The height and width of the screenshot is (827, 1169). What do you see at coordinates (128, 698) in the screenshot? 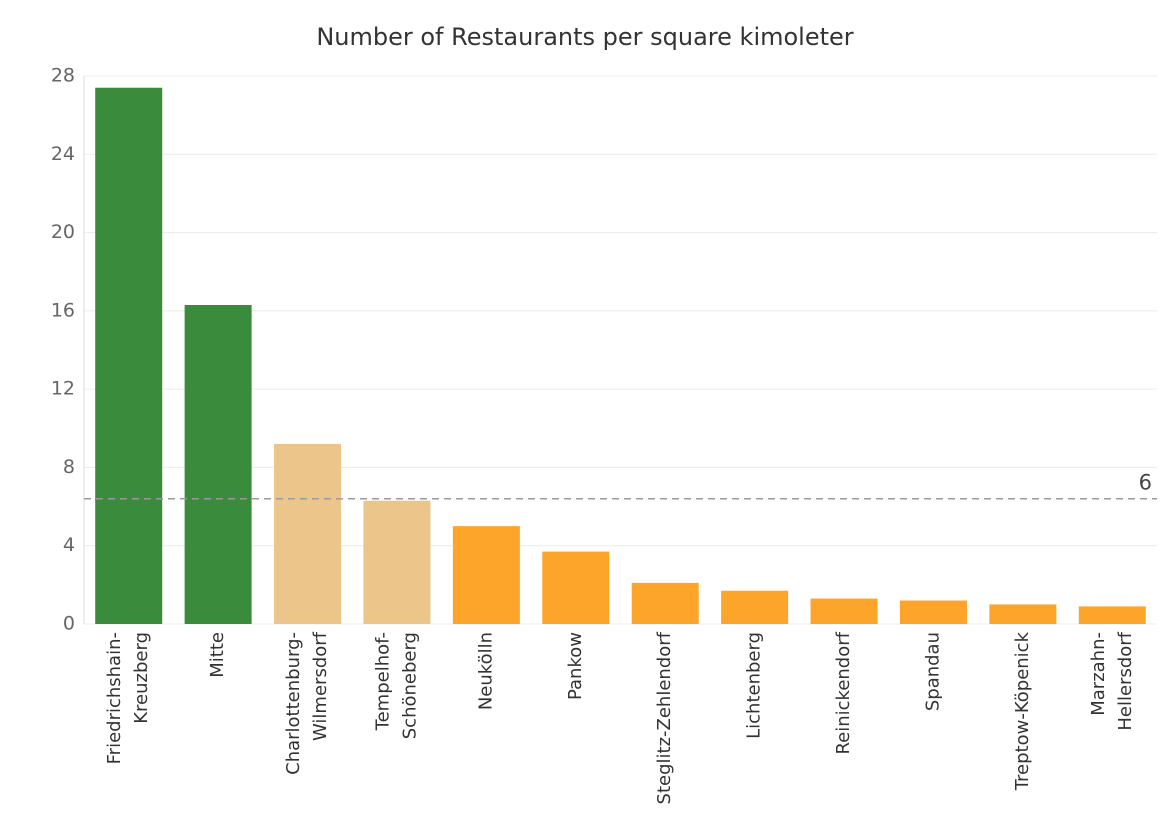
I see `x-tick-label: Friedrichshain- Kreuzberg` at bounding box center [128, 698].